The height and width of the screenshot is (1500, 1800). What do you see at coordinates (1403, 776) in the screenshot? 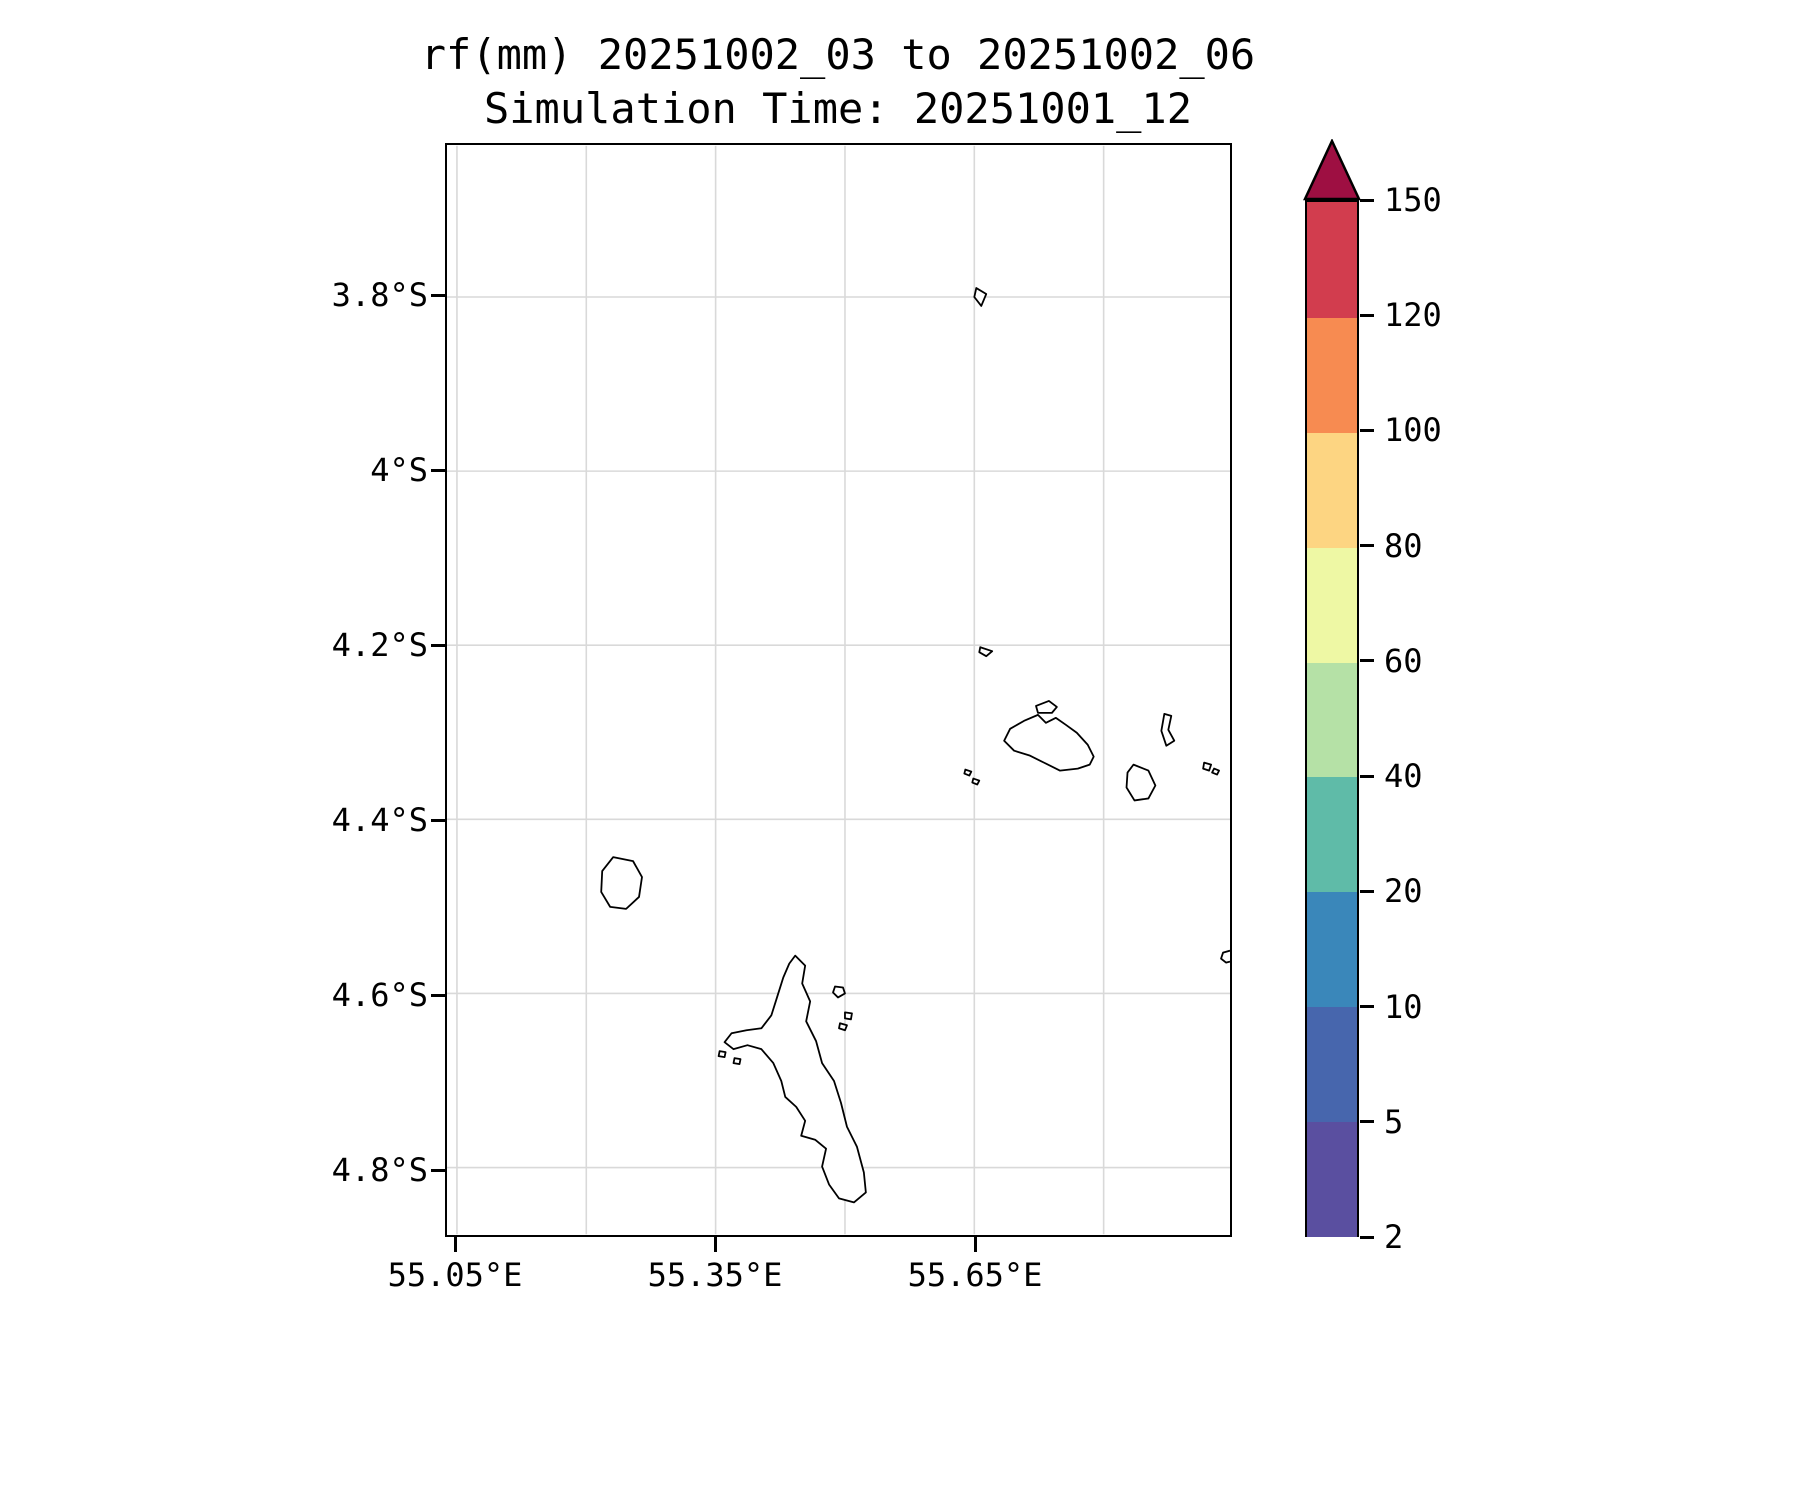
I see `colorbar-tick-label: 40` at bounding box center [1403, 776].